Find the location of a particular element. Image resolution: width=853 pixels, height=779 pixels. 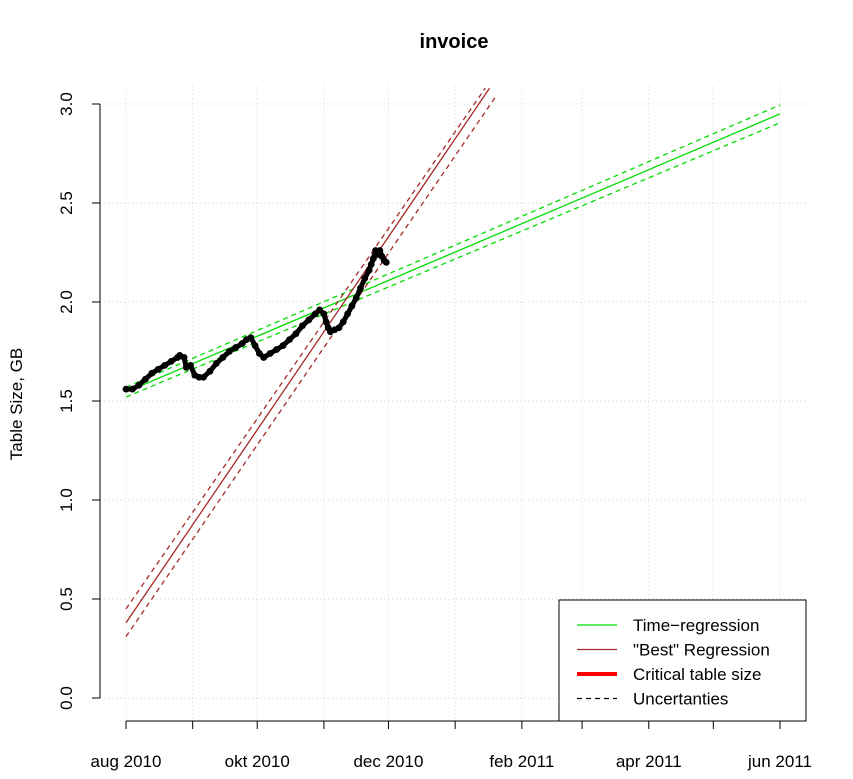

x-tick-label: dec 2010 is located at coordinates (388, 761).